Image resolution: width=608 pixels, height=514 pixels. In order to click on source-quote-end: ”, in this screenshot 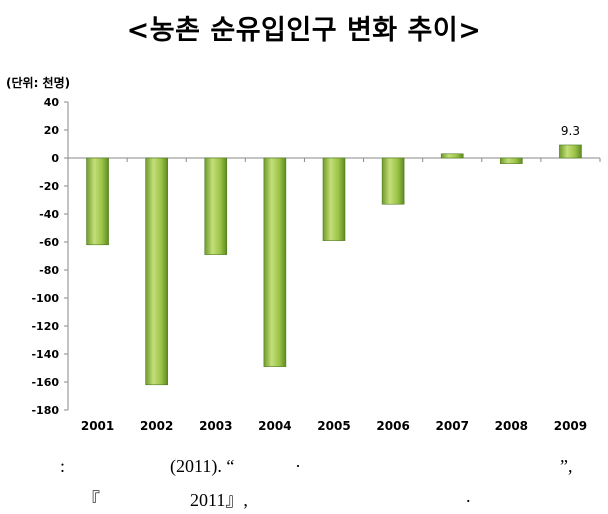, I will do `click(566, 466)`.